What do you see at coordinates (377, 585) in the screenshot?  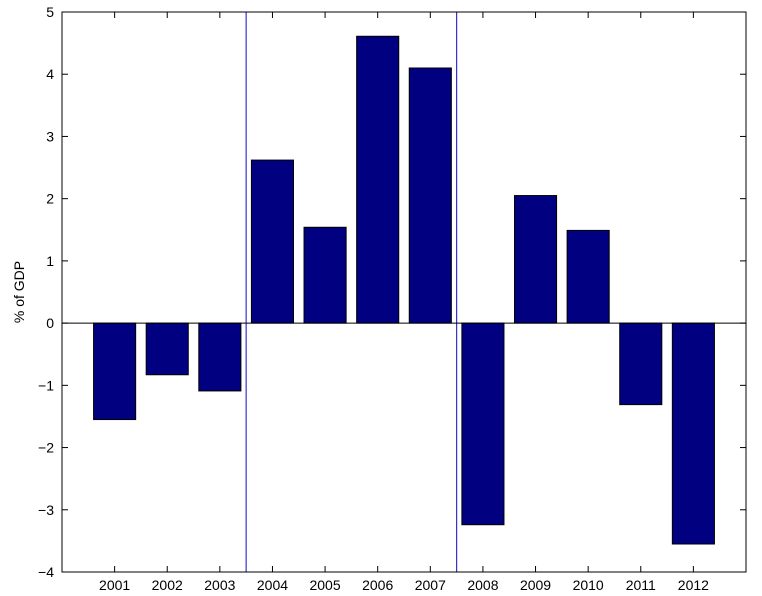 I see `x-tick-label-2006: 2006` at bounding box center [377, 585].